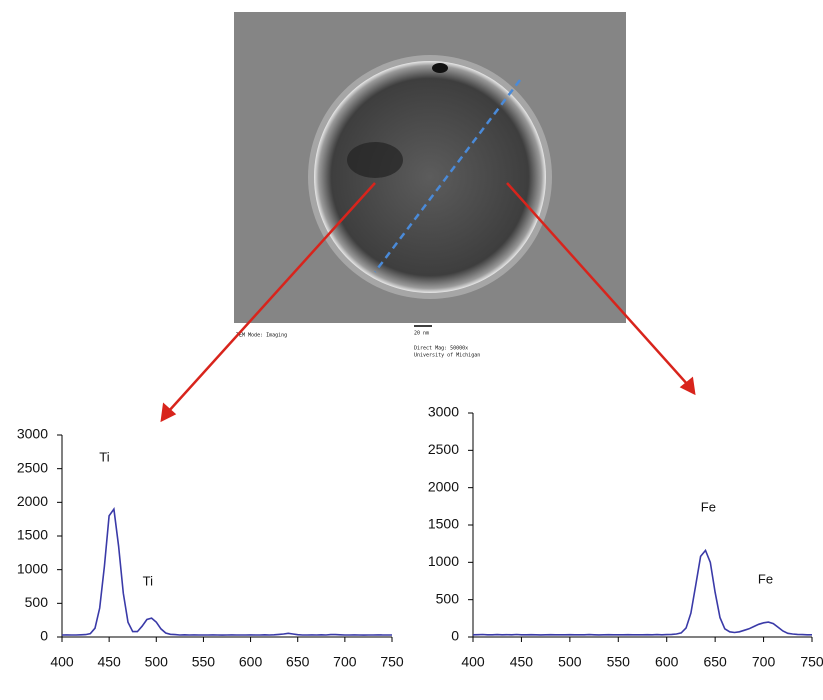 This screenshot has height=700, width=823. Describe the element at coordinates (441, 349) in the screenshot. I see `caption: Direct Mag: 50000x` at that location.